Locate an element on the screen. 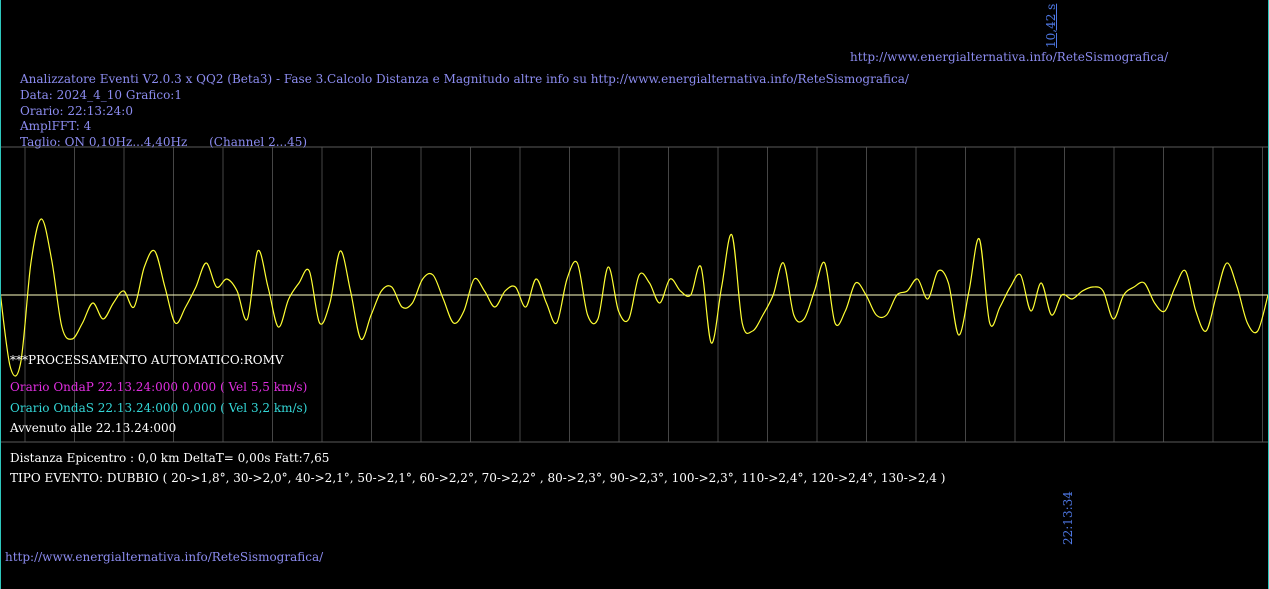 This screenshot has height=589, width=1269. processing-label: ***PROCESSAMENTO AUTOMATICO:ROMV is located at coordinates (147, 360).